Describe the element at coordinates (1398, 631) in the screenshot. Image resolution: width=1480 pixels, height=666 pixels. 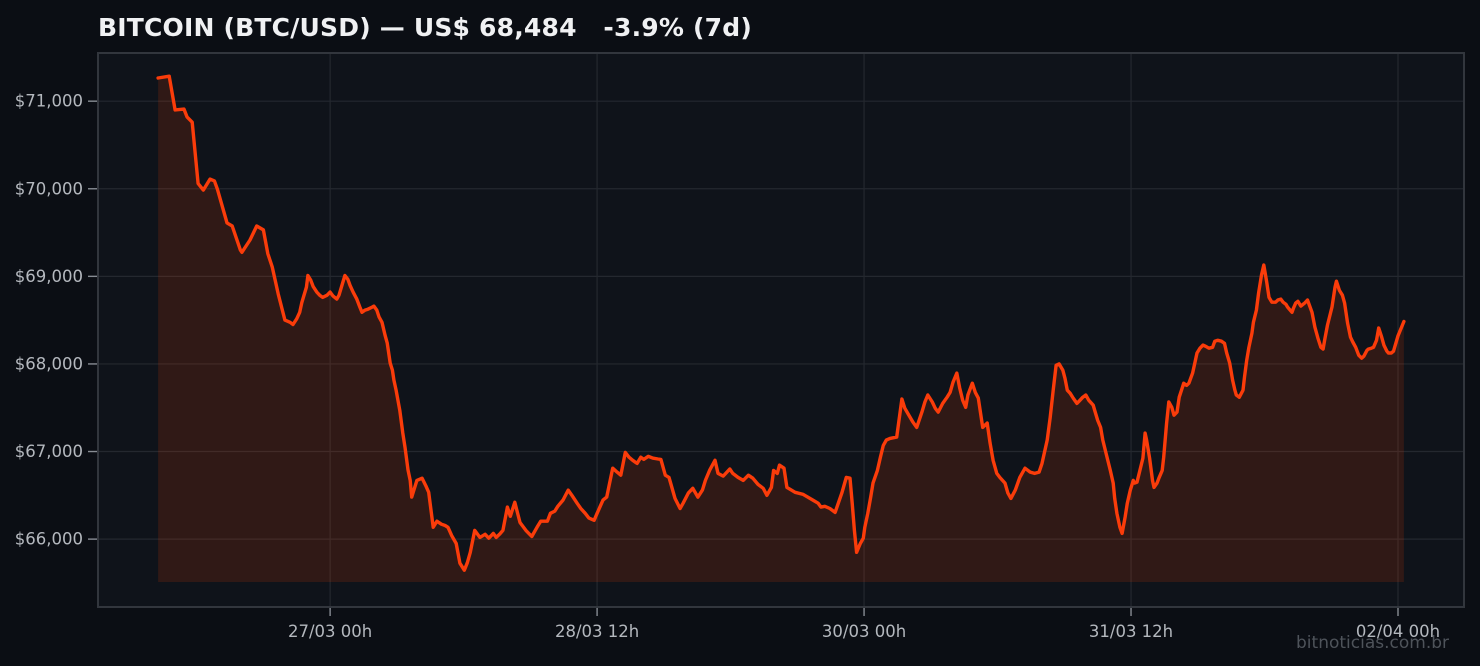
I see `x-axis-label: 02/04 00h` at that location.